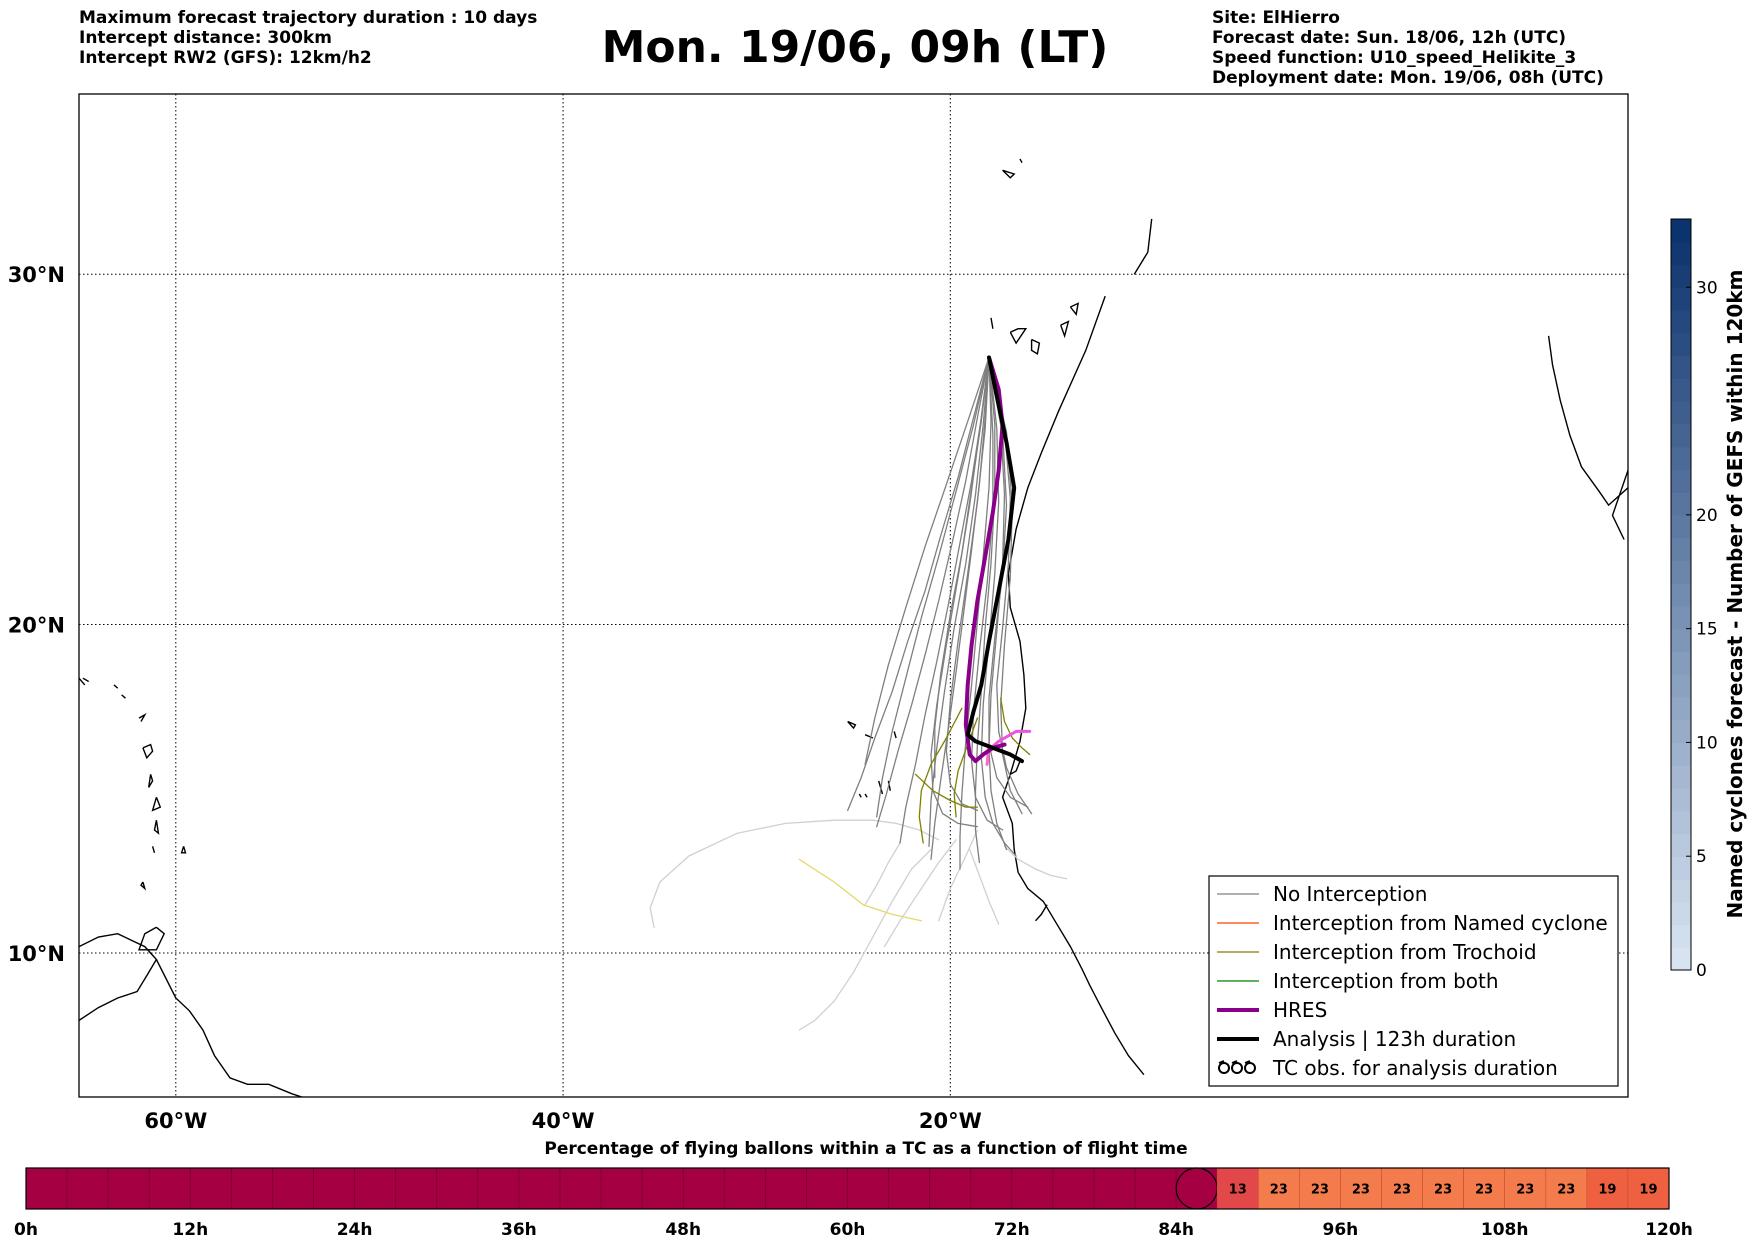 The height and width of the screenshot is (1241, 1752). Describe the element at coordinates (1394, 1039) in the screenshot. I see `legend-label: Analysis | 123h duration` at that location.